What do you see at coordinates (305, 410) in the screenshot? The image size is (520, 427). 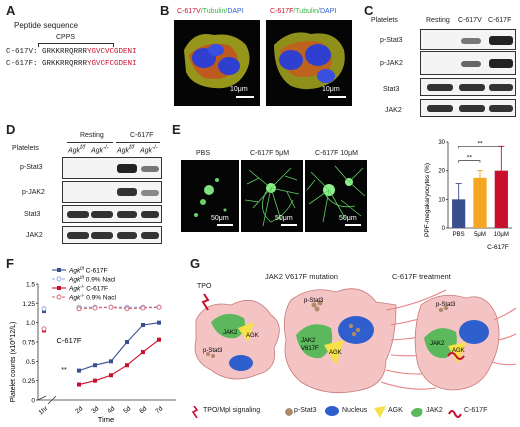 I see `g-legend-pstat3: p-Stat3` at bounding box center [305, 410].